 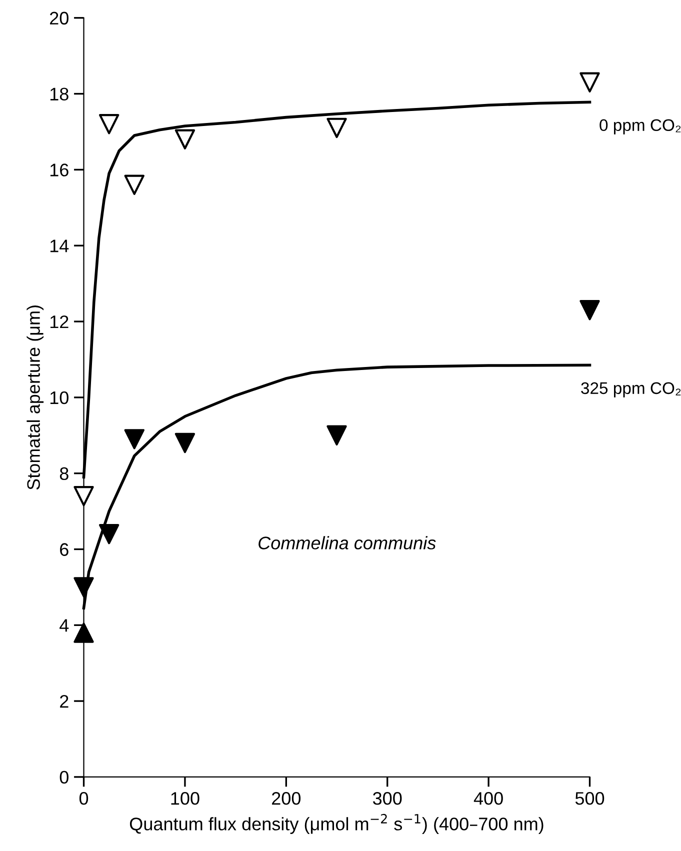 What do you see at coordinates (286, 798) in the screenshot?
I see `x-tick-label: 200` at bounding box center [286, 798].